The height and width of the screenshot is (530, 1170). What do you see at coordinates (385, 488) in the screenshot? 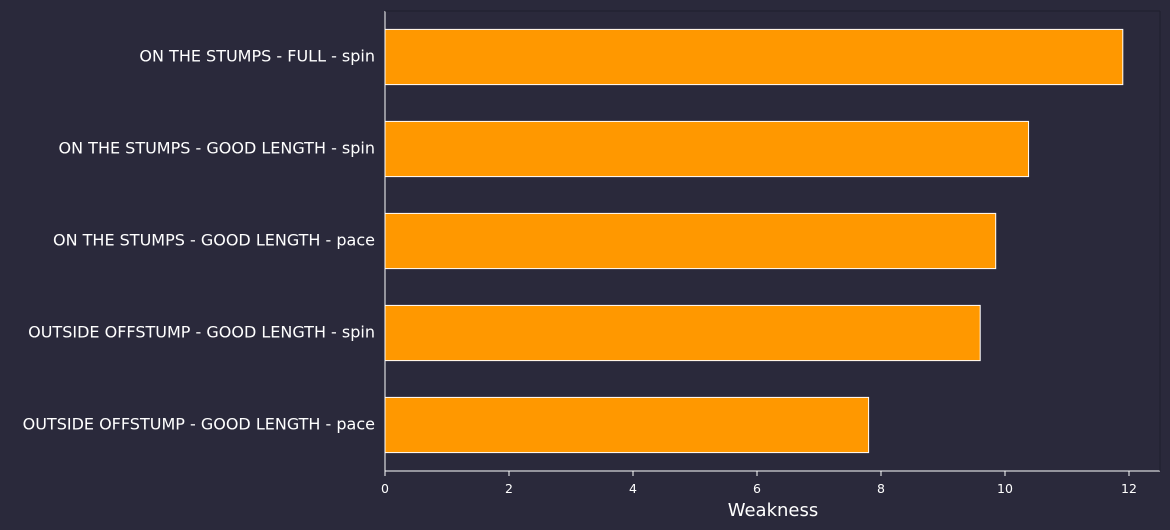
I see `x-tick-label: 0` at bounding box center [385, 488].